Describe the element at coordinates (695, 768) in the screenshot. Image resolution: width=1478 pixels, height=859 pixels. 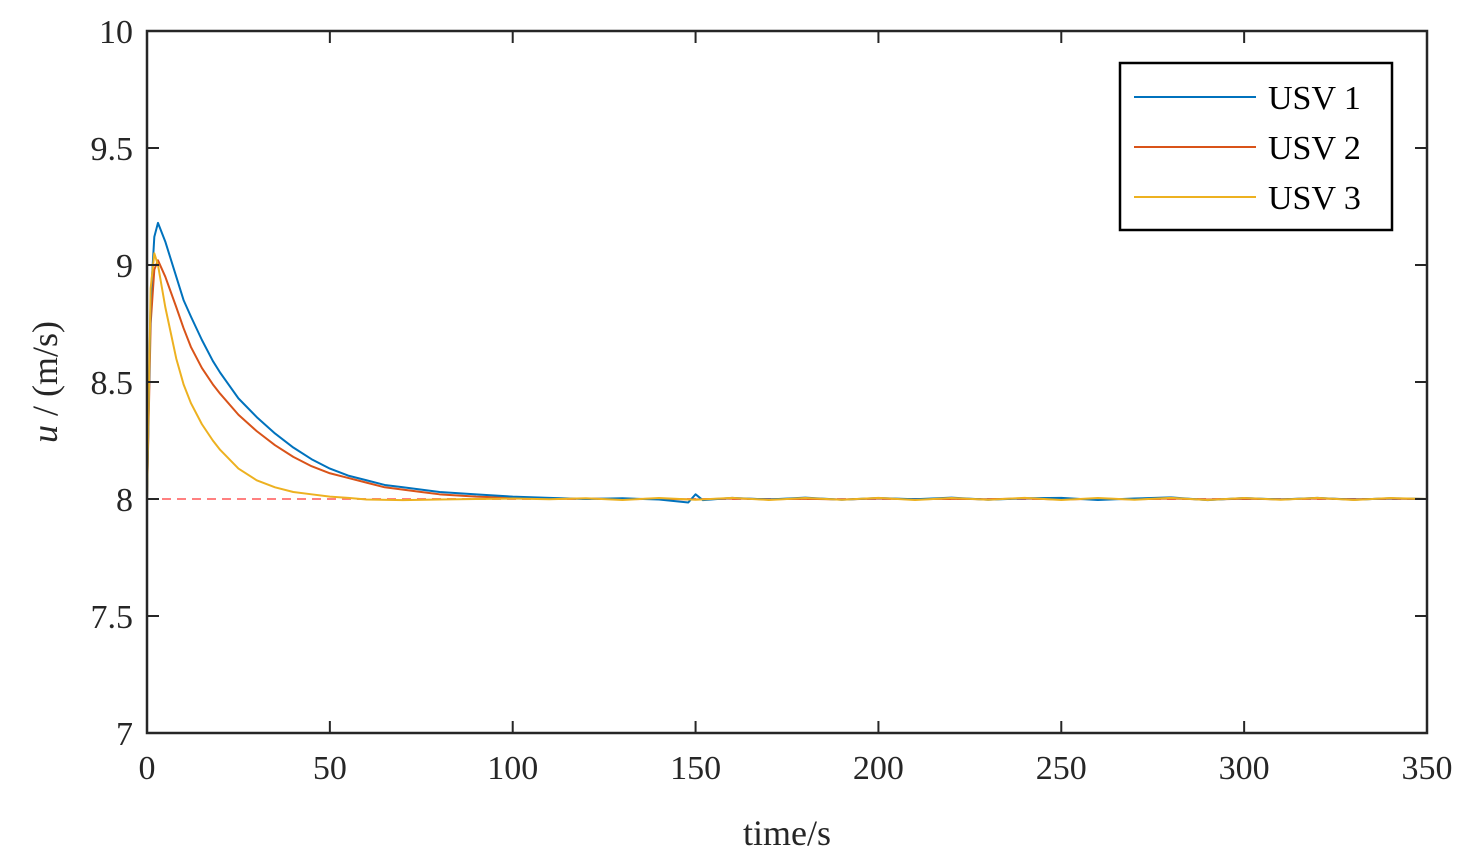
I see `x-tick-label: 150` at that location.